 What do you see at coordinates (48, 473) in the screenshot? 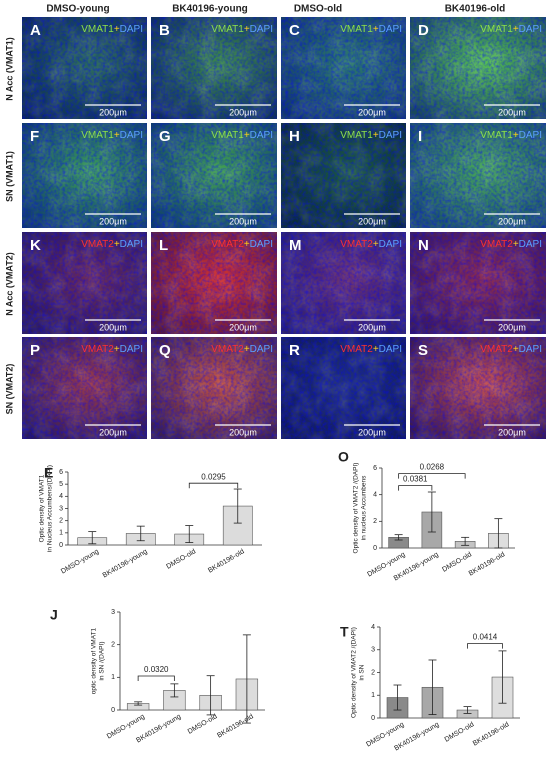
I see `chart-panel-letter: E` at bounding box center [48, 473].